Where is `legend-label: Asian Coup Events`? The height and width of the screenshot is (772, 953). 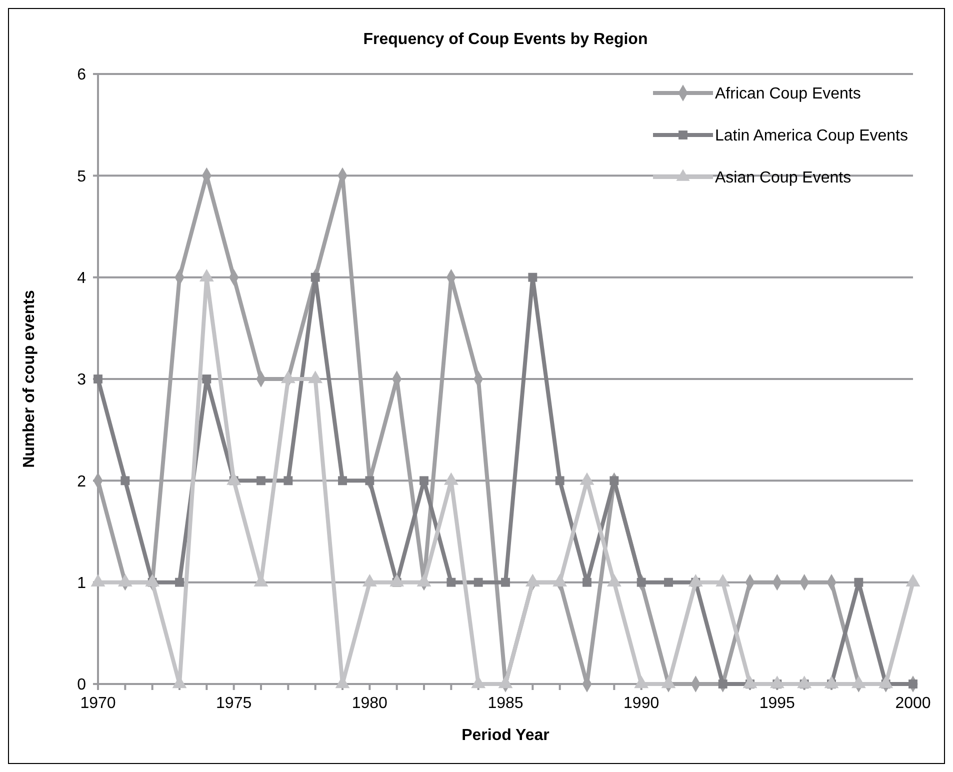
legend-label: Asian Coup Events is located at coordinates (783, 178).